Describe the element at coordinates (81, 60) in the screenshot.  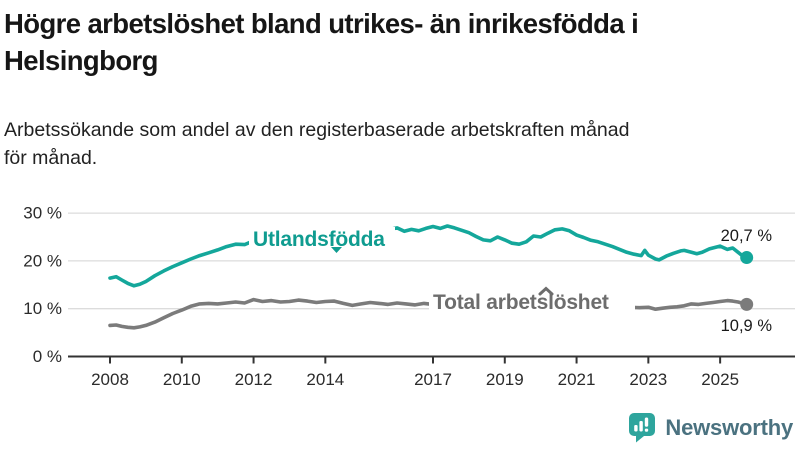
I see `chart-title-line2: Helsingborg` at that location.